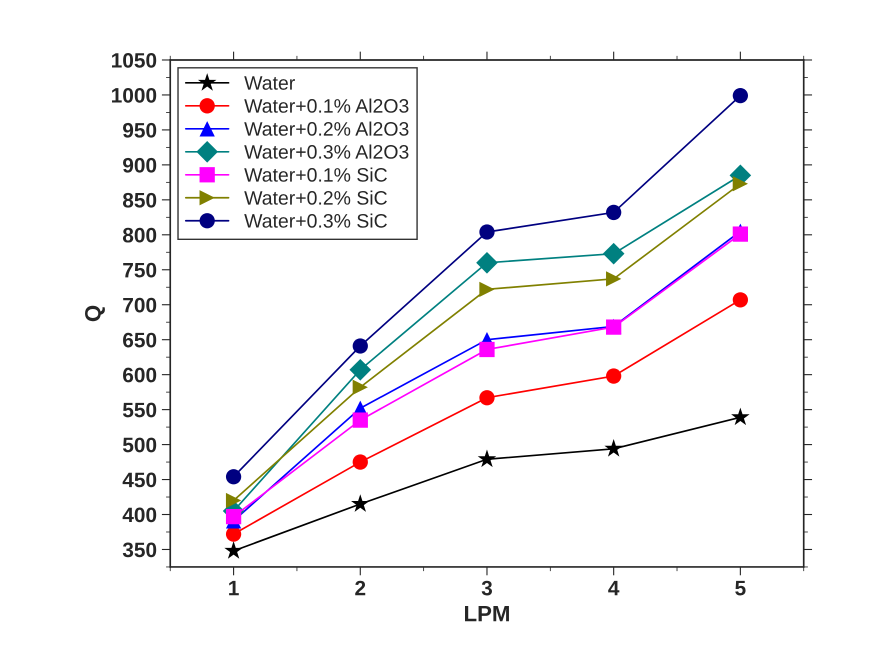 The image size is (896, 645). Describe the element at coordinates (487, 588) in the screenshot. I see `x-tick-label: 3` at that location.